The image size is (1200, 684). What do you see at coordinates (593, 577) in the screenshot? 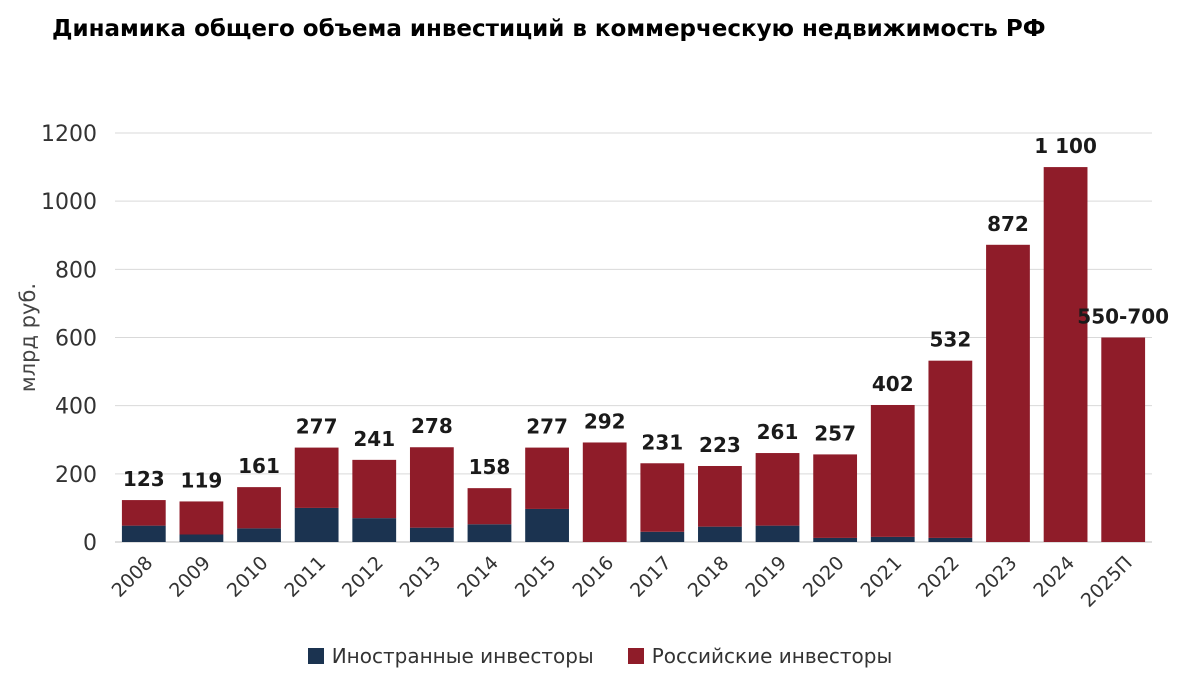
I see `x-tick-label: 2016` at bounding box center [593, 577].